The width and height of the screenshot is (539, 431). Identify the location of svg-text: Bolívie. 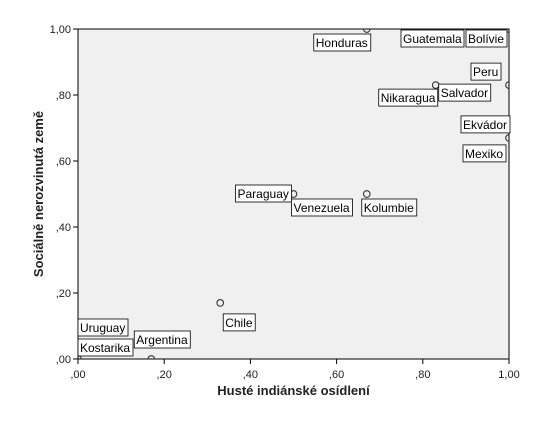
(486, 39).